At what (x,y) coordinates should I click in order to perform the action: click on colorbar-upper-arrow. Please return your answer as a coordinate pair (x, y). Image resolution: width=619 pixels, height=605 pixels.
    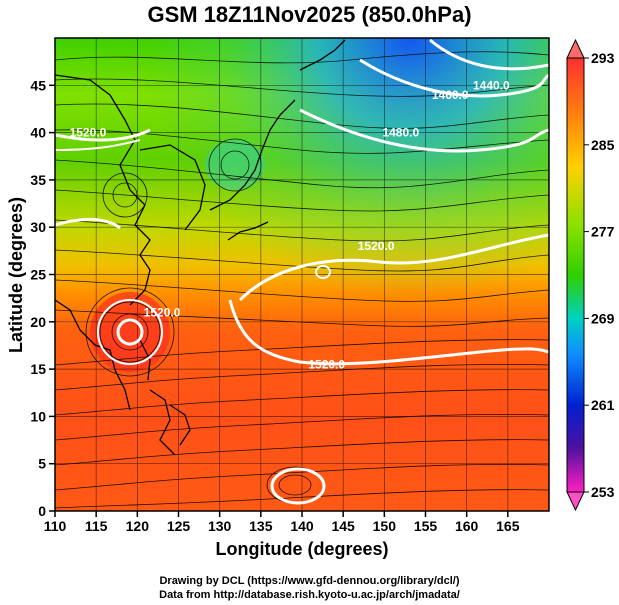
    Looking at the image, I should click on (575, 48).